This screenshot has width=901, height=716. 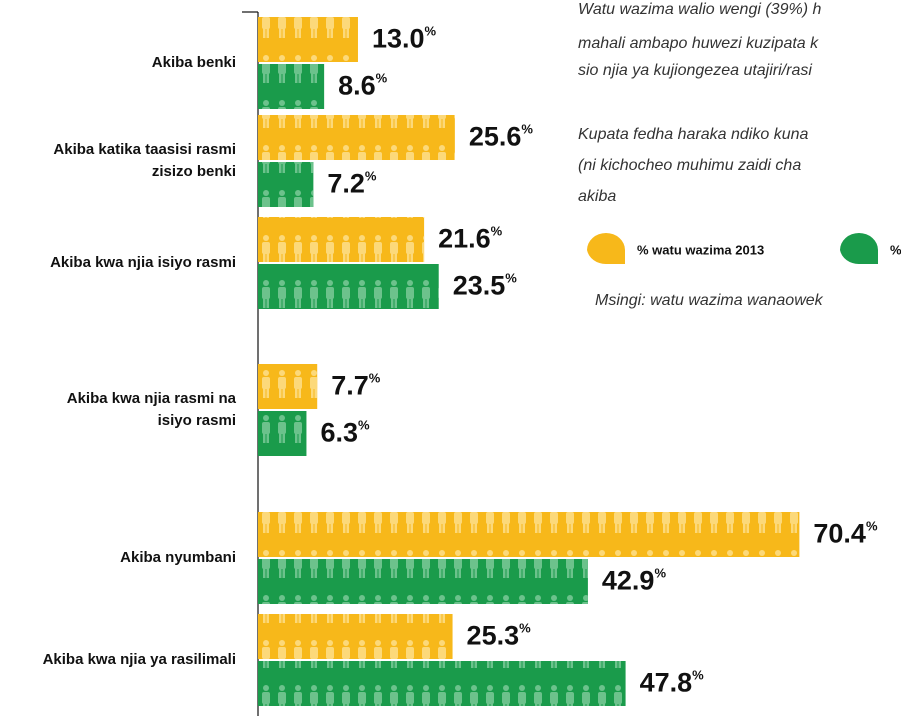 I want to click on value-label: 70.4%, so click(x=845, y=534).